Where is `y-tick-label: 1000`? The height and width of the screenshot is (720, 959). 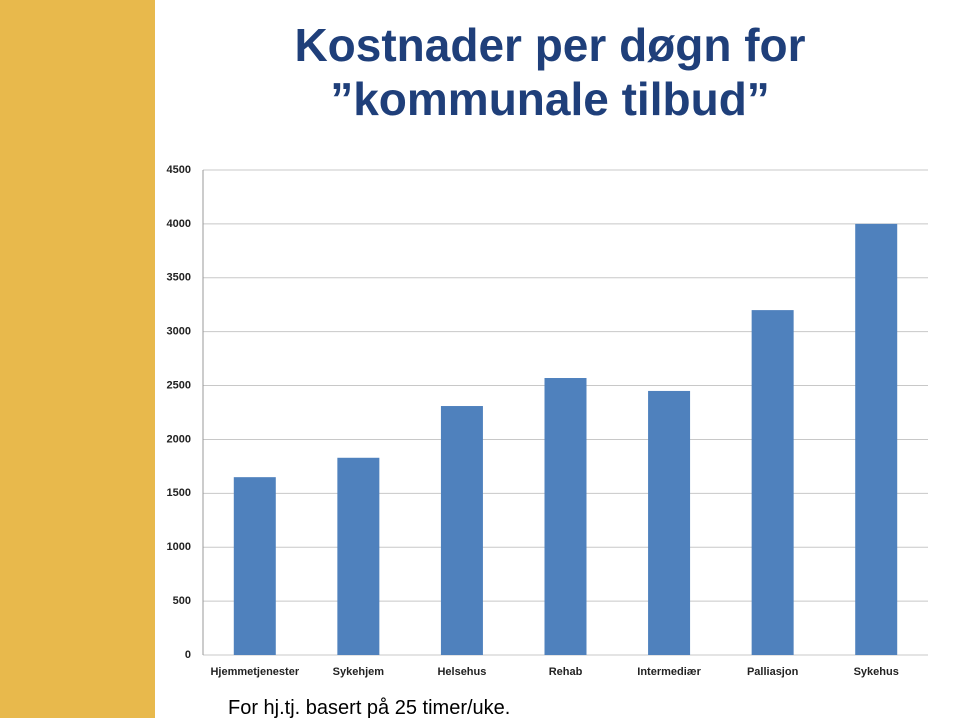
y-tick-label: 1000 is located at coordinates (179, 547).